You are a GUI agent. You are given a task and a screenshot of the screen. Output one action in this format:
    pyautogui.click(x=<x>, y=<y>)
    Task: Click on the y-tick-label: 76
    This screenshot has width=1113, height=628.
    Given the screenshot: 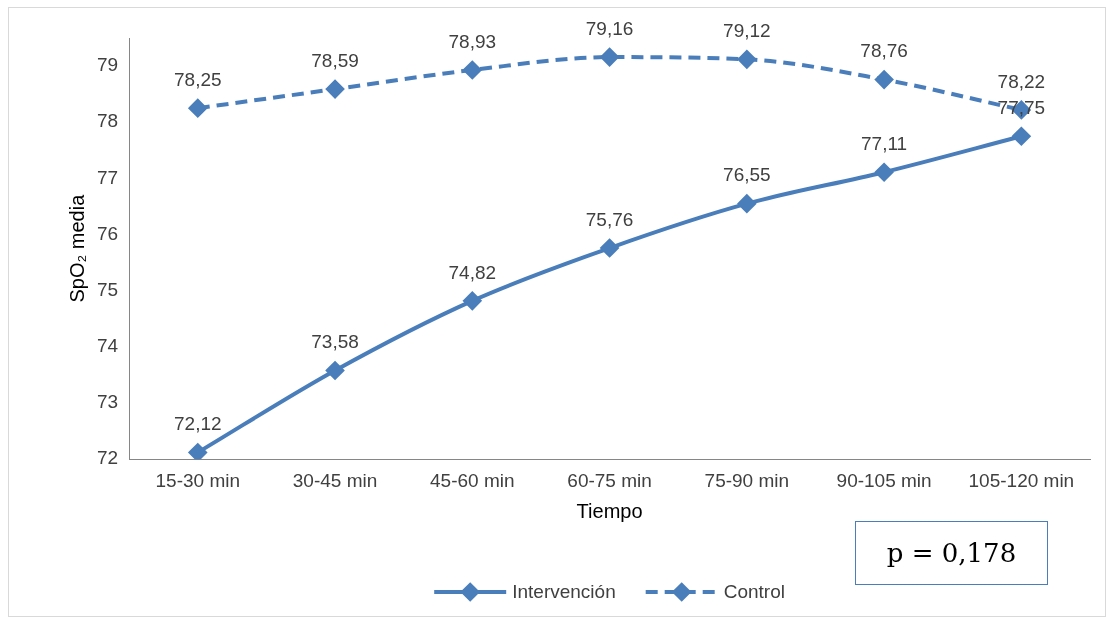 What is the action you would take?
    pyautogui.click(x=107, y=233)
    